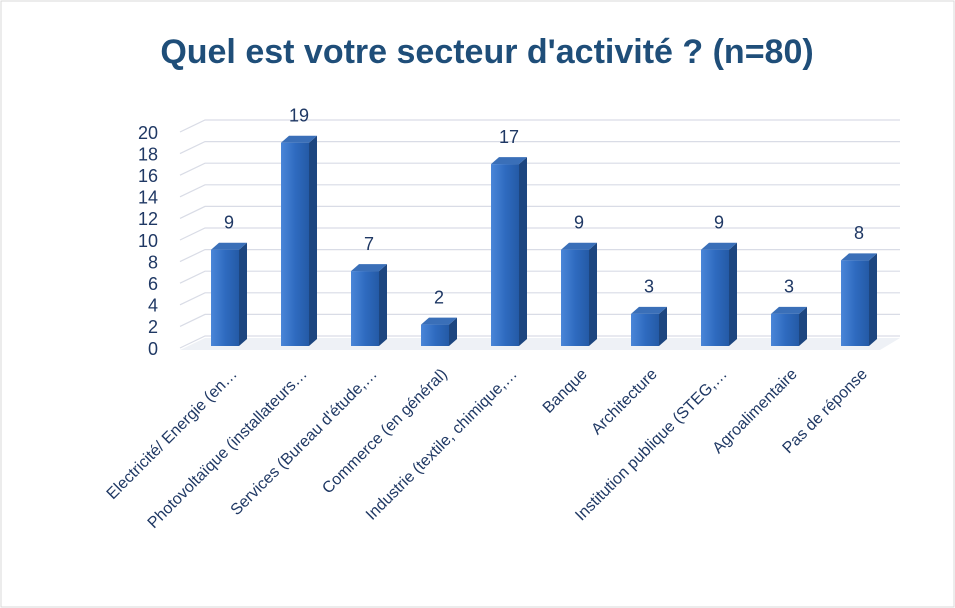 The image size is (955, 608). Describe the element at coordinates (153, 284) in the screenshot. I see `y-tick-label: 6` at that location.